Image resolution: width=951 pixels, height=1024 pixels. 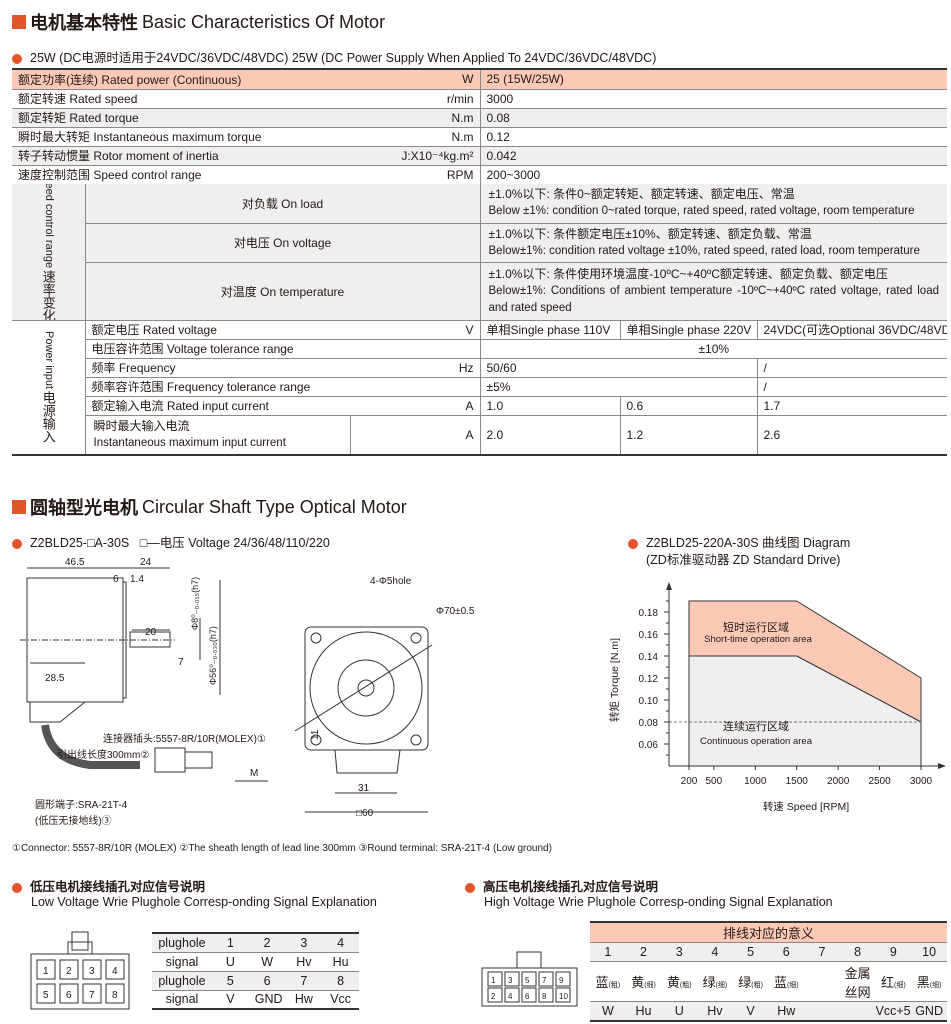 What do you see at coordinates (619, 387) in the screenshot?
I see `power-value: ±5%` at bounding box center [619, 387].